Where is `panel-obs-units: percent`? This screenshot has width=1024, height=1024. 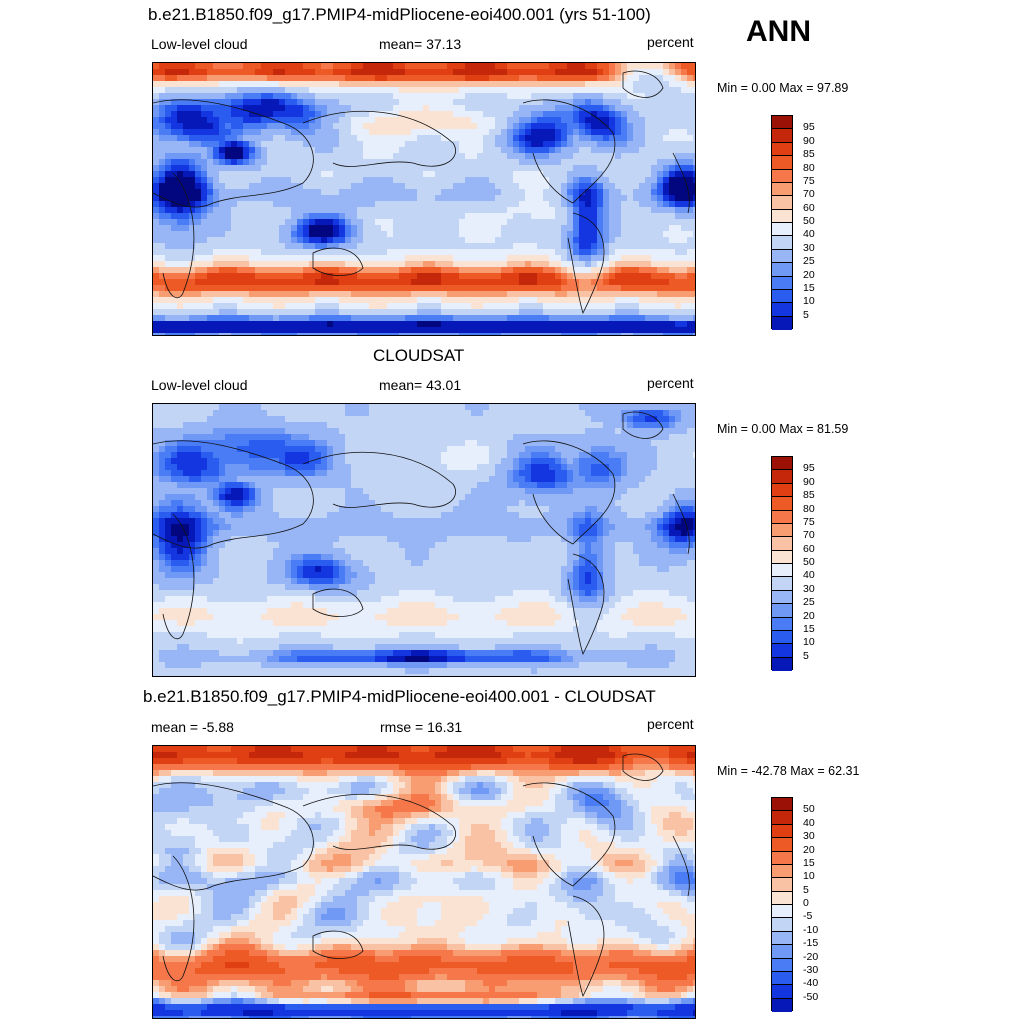
panel-obs-units: percent is located at coordinates (670, 383).